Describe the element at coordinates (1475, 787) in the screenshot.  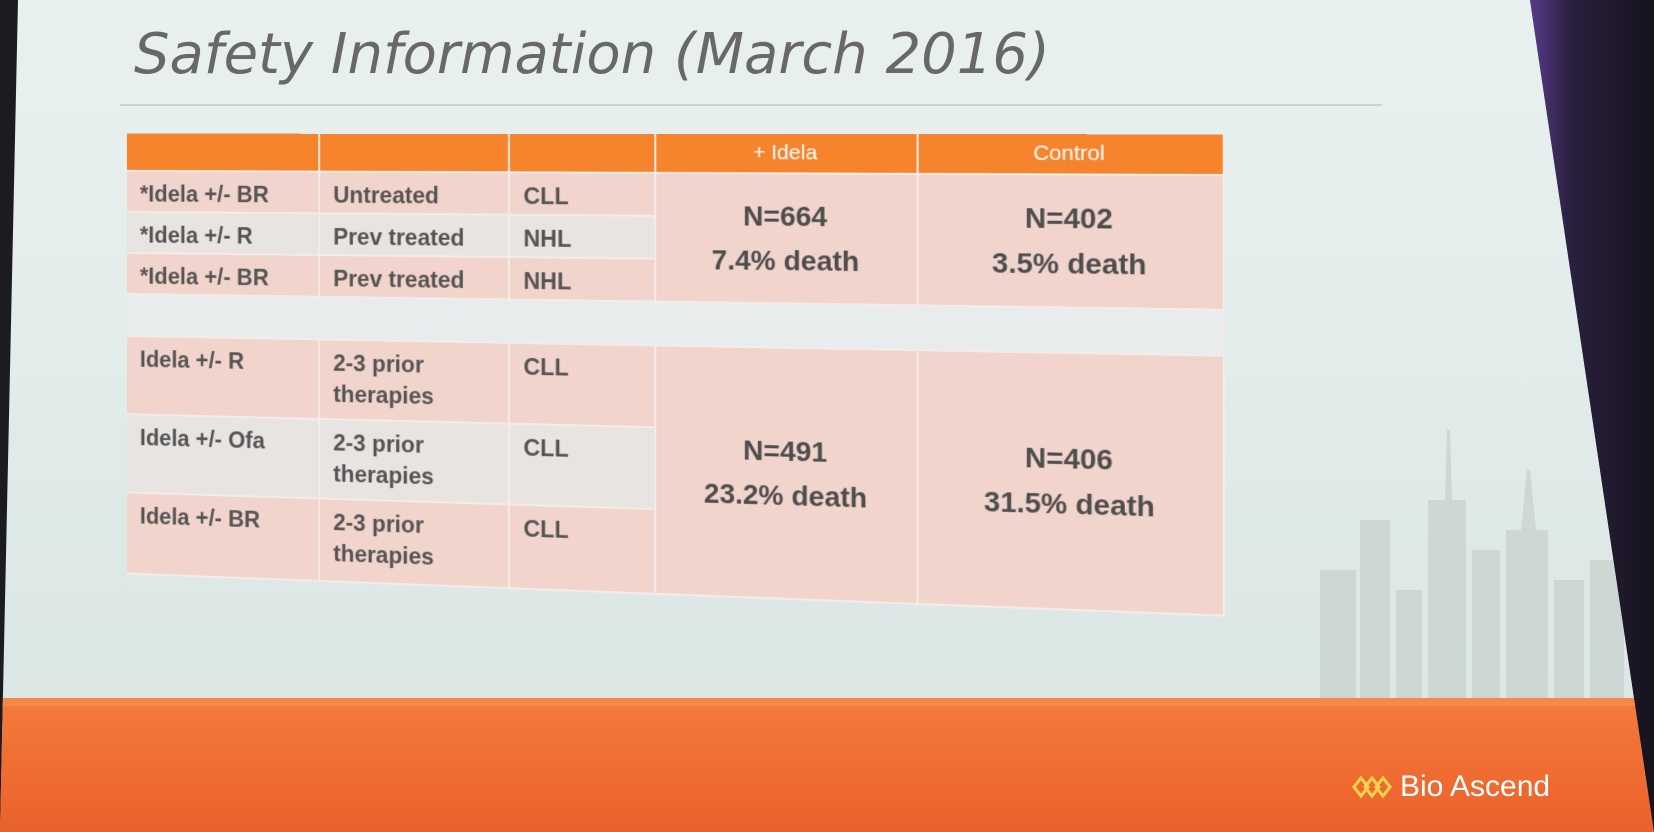
I see `logo-text: Bio Ascend` at that location.